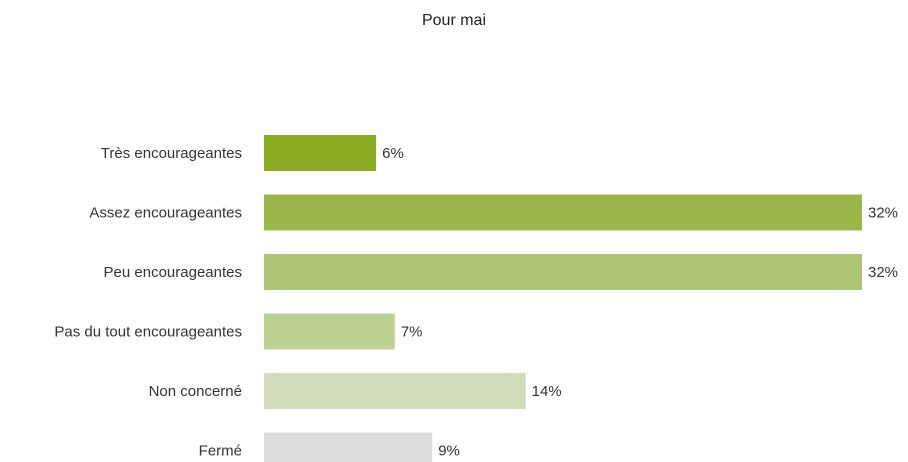  Describe the element at coordinates (547, 391) in the screenshot. I see `value-label: 14%` at that location.